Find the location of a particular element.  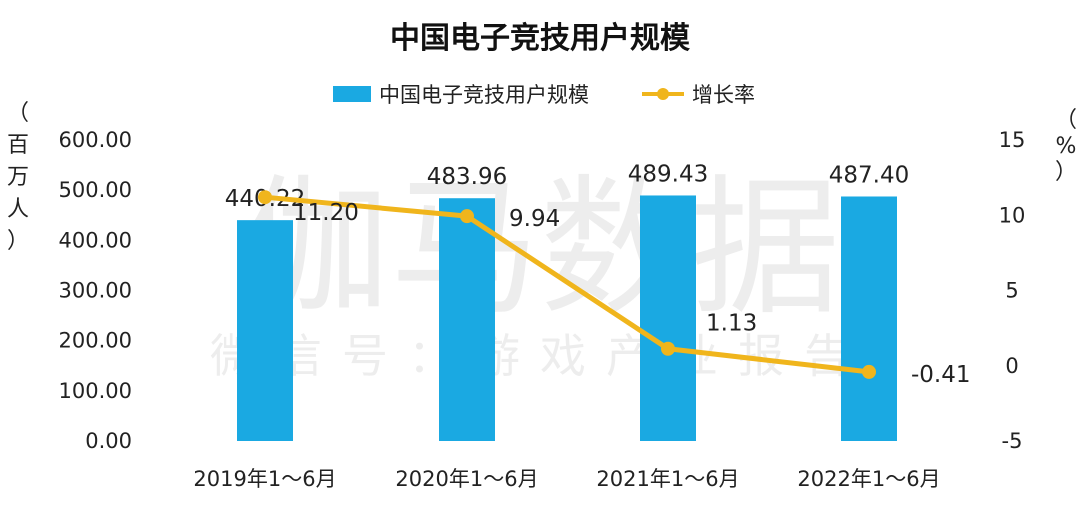

y-left-tick-label: 400.00 is located at coordinates (95, 240).